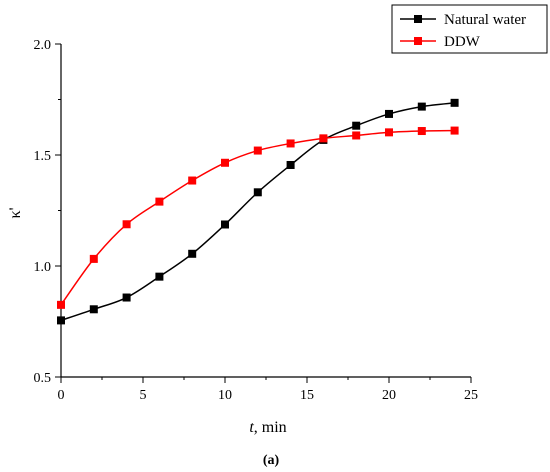  What do you see at coordinates (418, 41) in the screenshot?
I see `legend-marker-ddw` at bounding box center [418, 41].